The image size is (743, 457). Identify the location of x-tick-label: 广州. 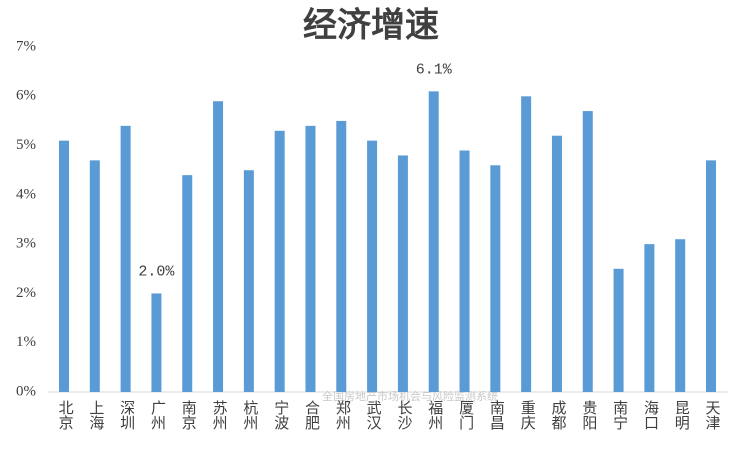
(157, 415).